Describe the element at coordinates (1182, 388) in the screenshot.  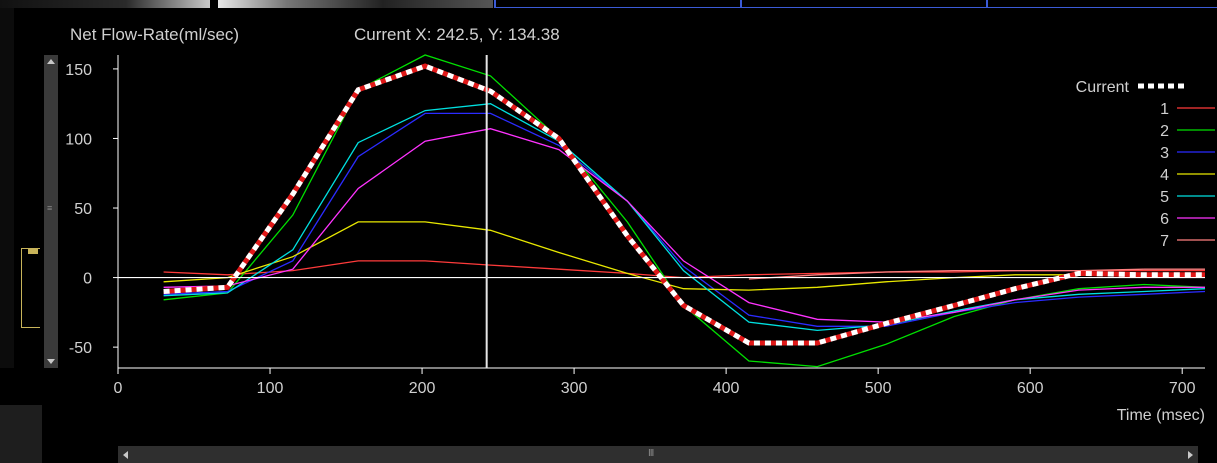
I see `x-tick-label: 700` at that location.